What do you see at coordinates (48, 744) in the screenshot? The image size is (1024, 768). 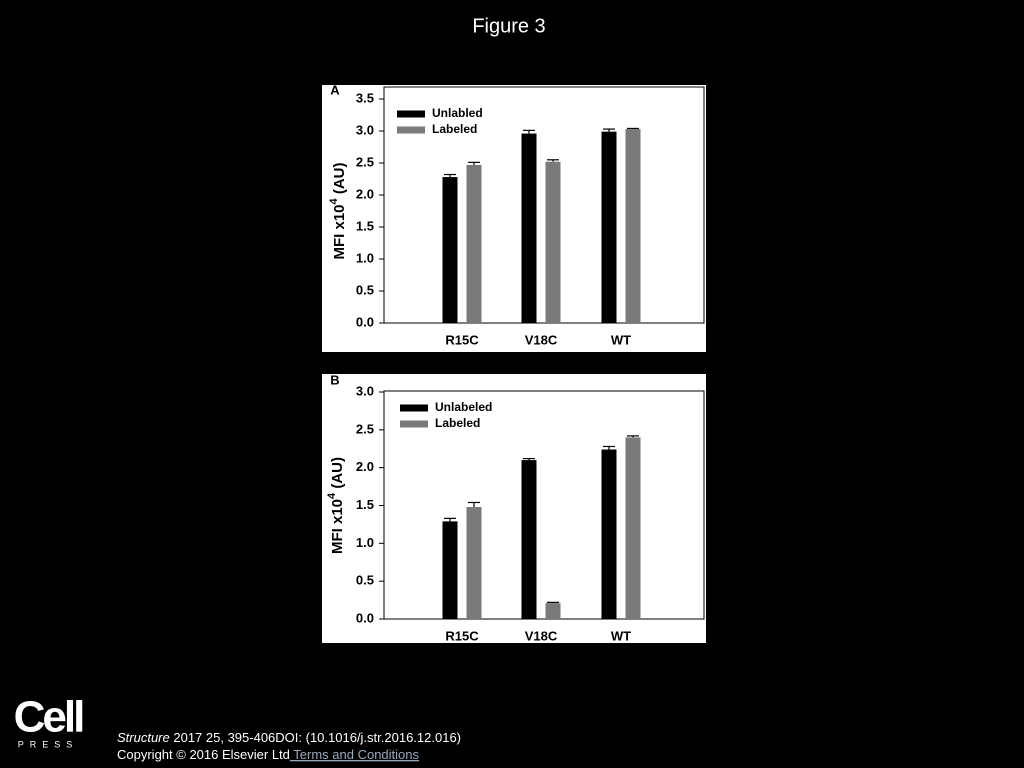 I see `logo-subtext: PRESS` at bounding box center [48, 744].